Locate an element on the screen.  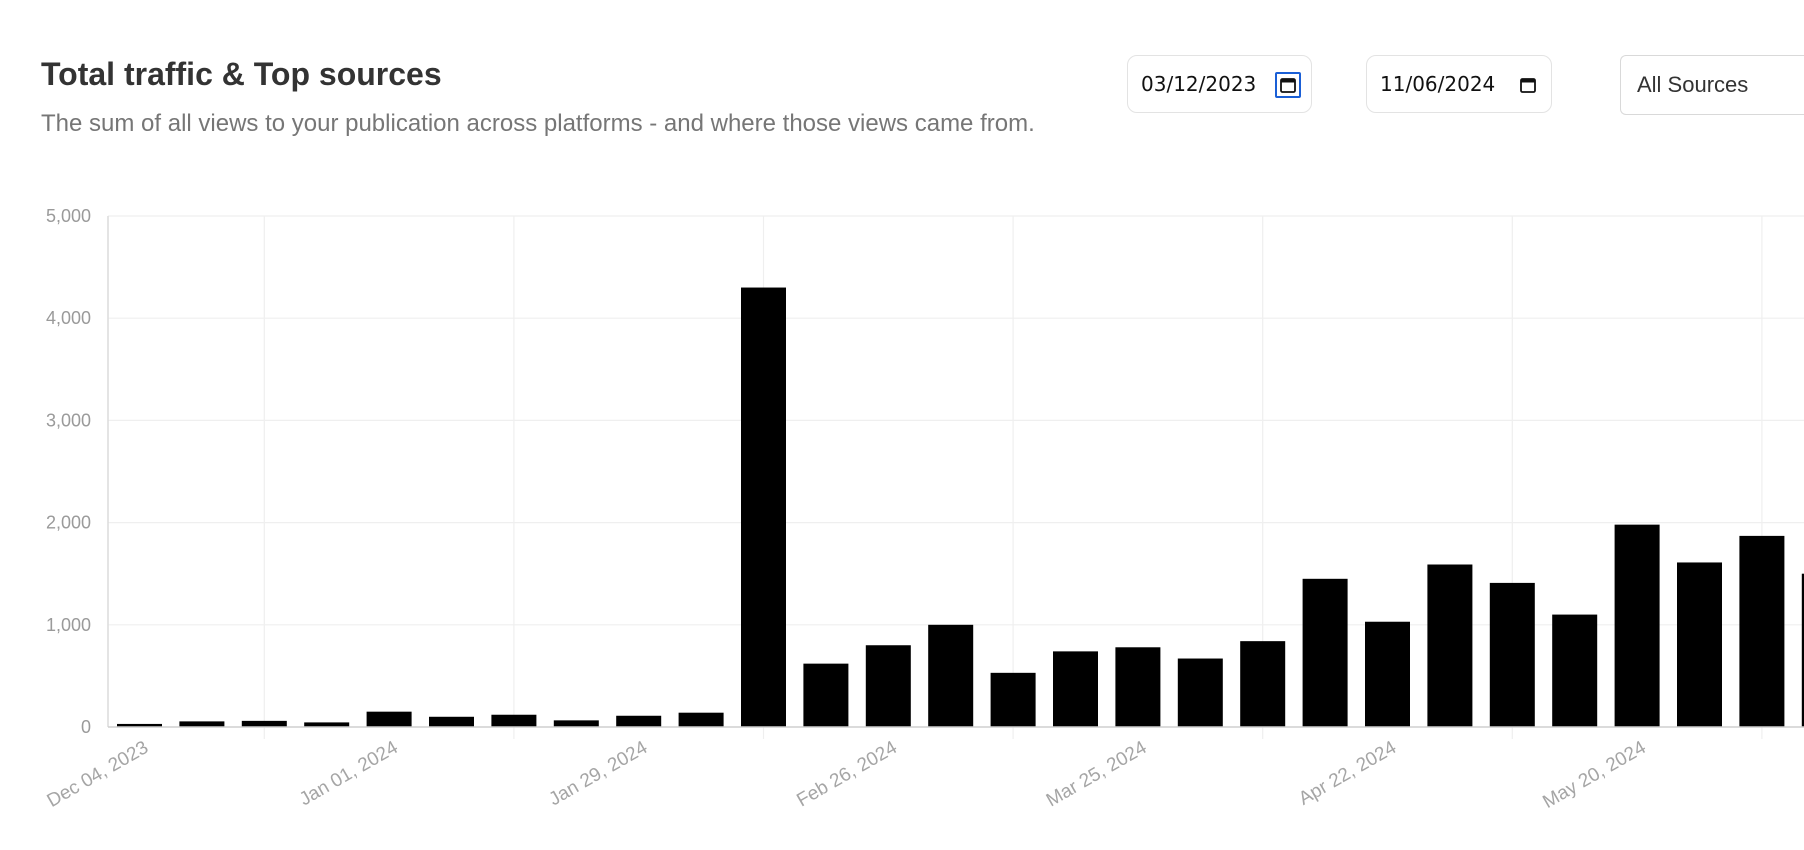
start-date-input: 03/12/2023 is located at coordinates (1219, 84).